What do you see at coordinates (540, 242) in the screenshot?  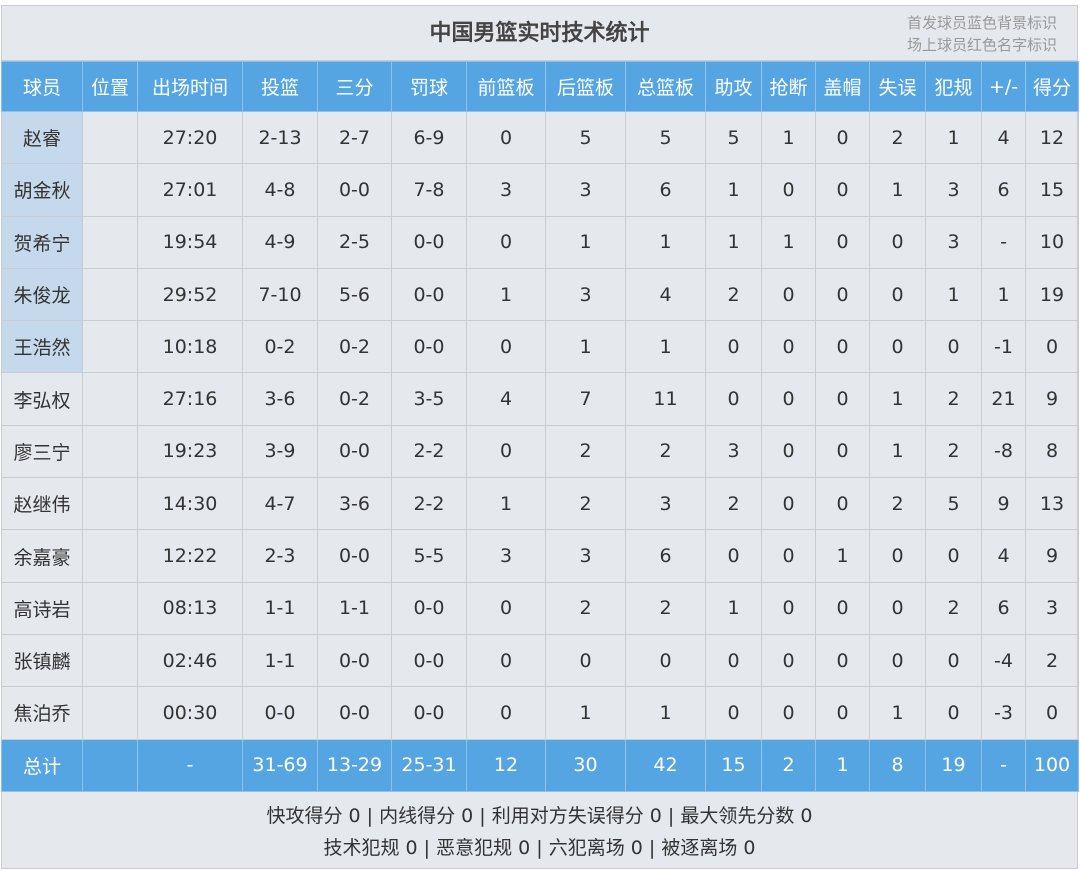 I see `player-row: 贺希宁 19:54 4-9 2-5 0-0 0 1 1 1 1 0 0 3-10` at bounding box center [540, 242].